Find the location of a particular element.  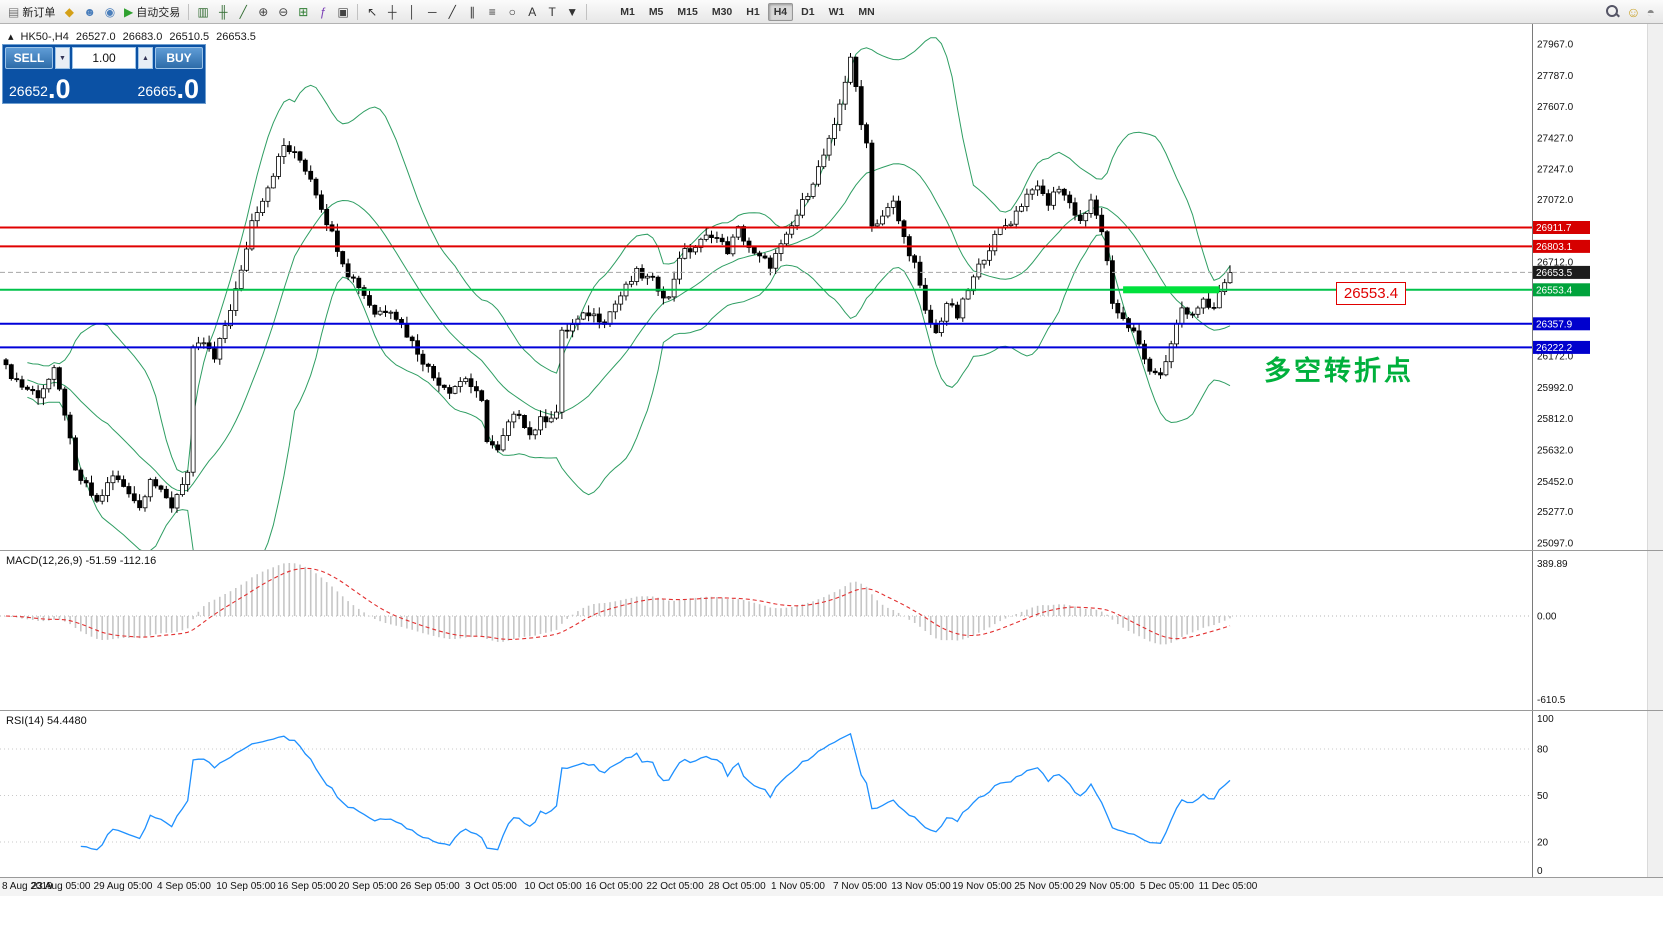

turning-point-note: 多空转折点 is located at coordinates (1339, 371).